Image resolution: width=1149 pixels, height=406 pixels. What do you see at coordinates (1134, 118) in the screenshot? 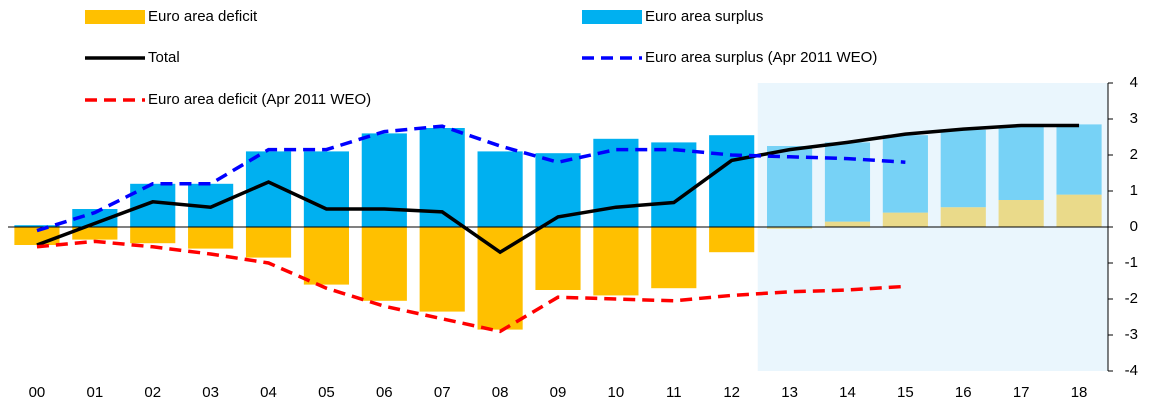
I see `y-tick-label: 3` at bounding box center [1134, 118].